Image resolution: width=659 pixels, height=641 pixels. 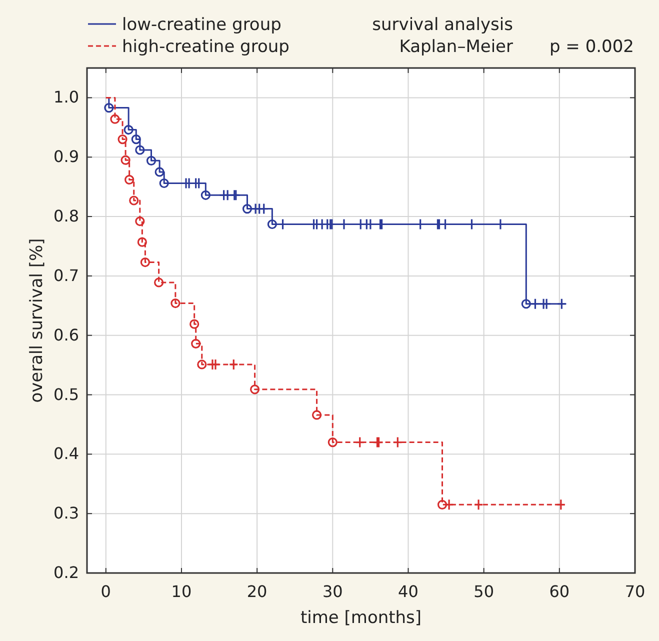 I want to click on y-tick-label: 0.3, so click(x=66, y=513).